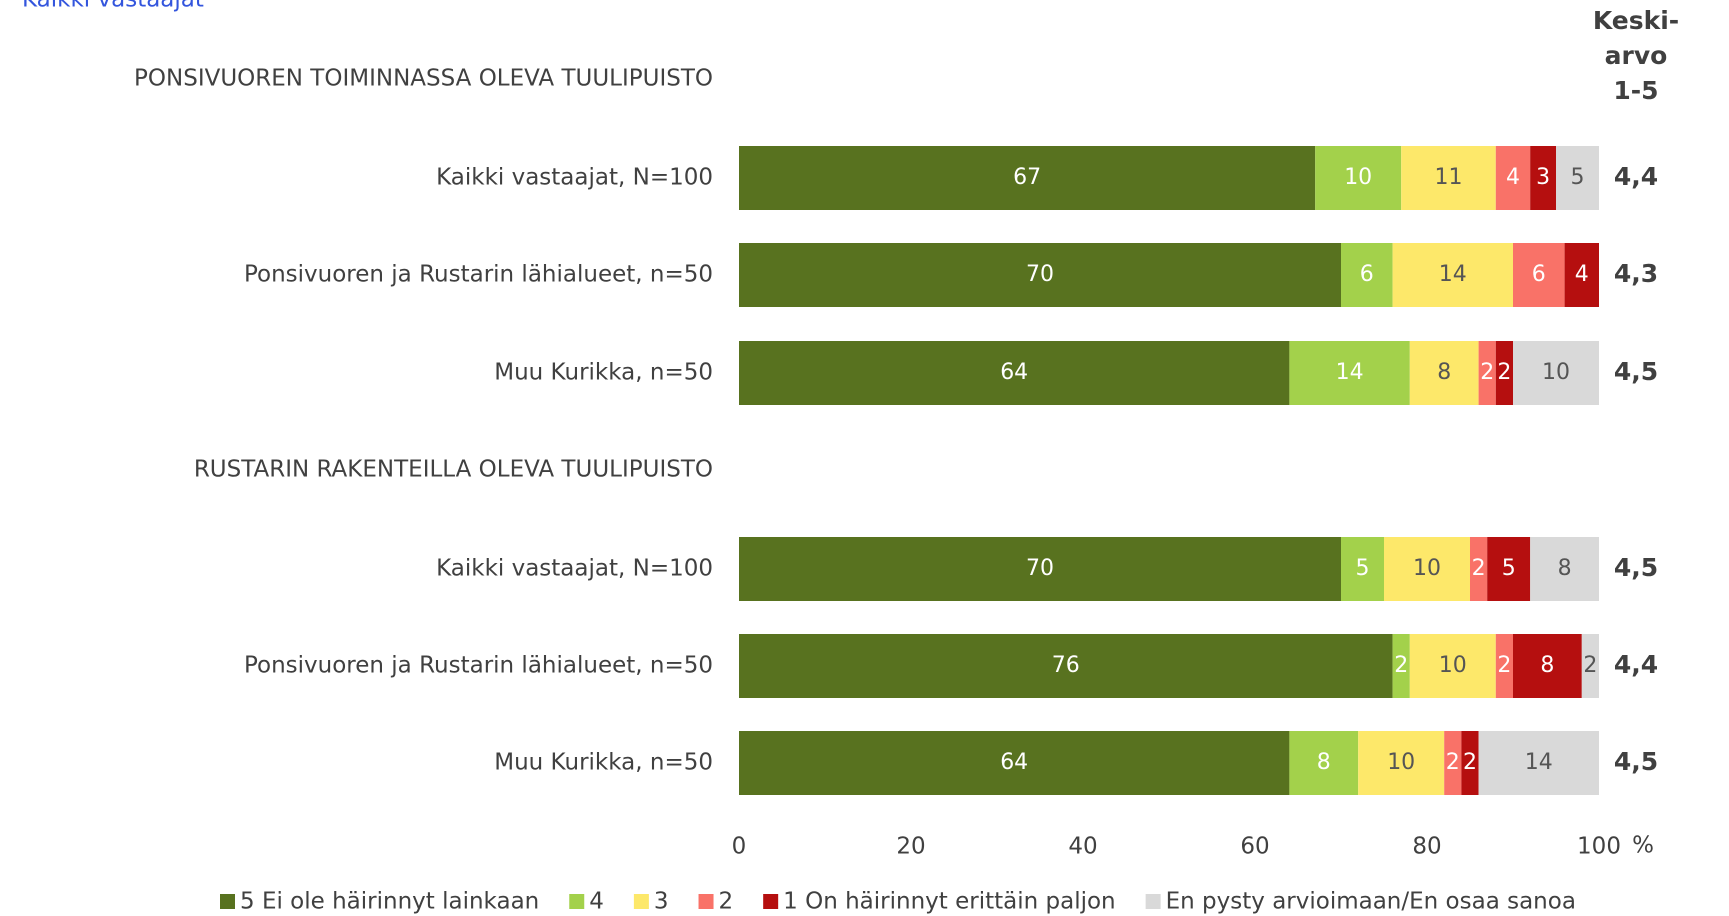  I want to click on x-tick-label: 40, so click(1082, 847).